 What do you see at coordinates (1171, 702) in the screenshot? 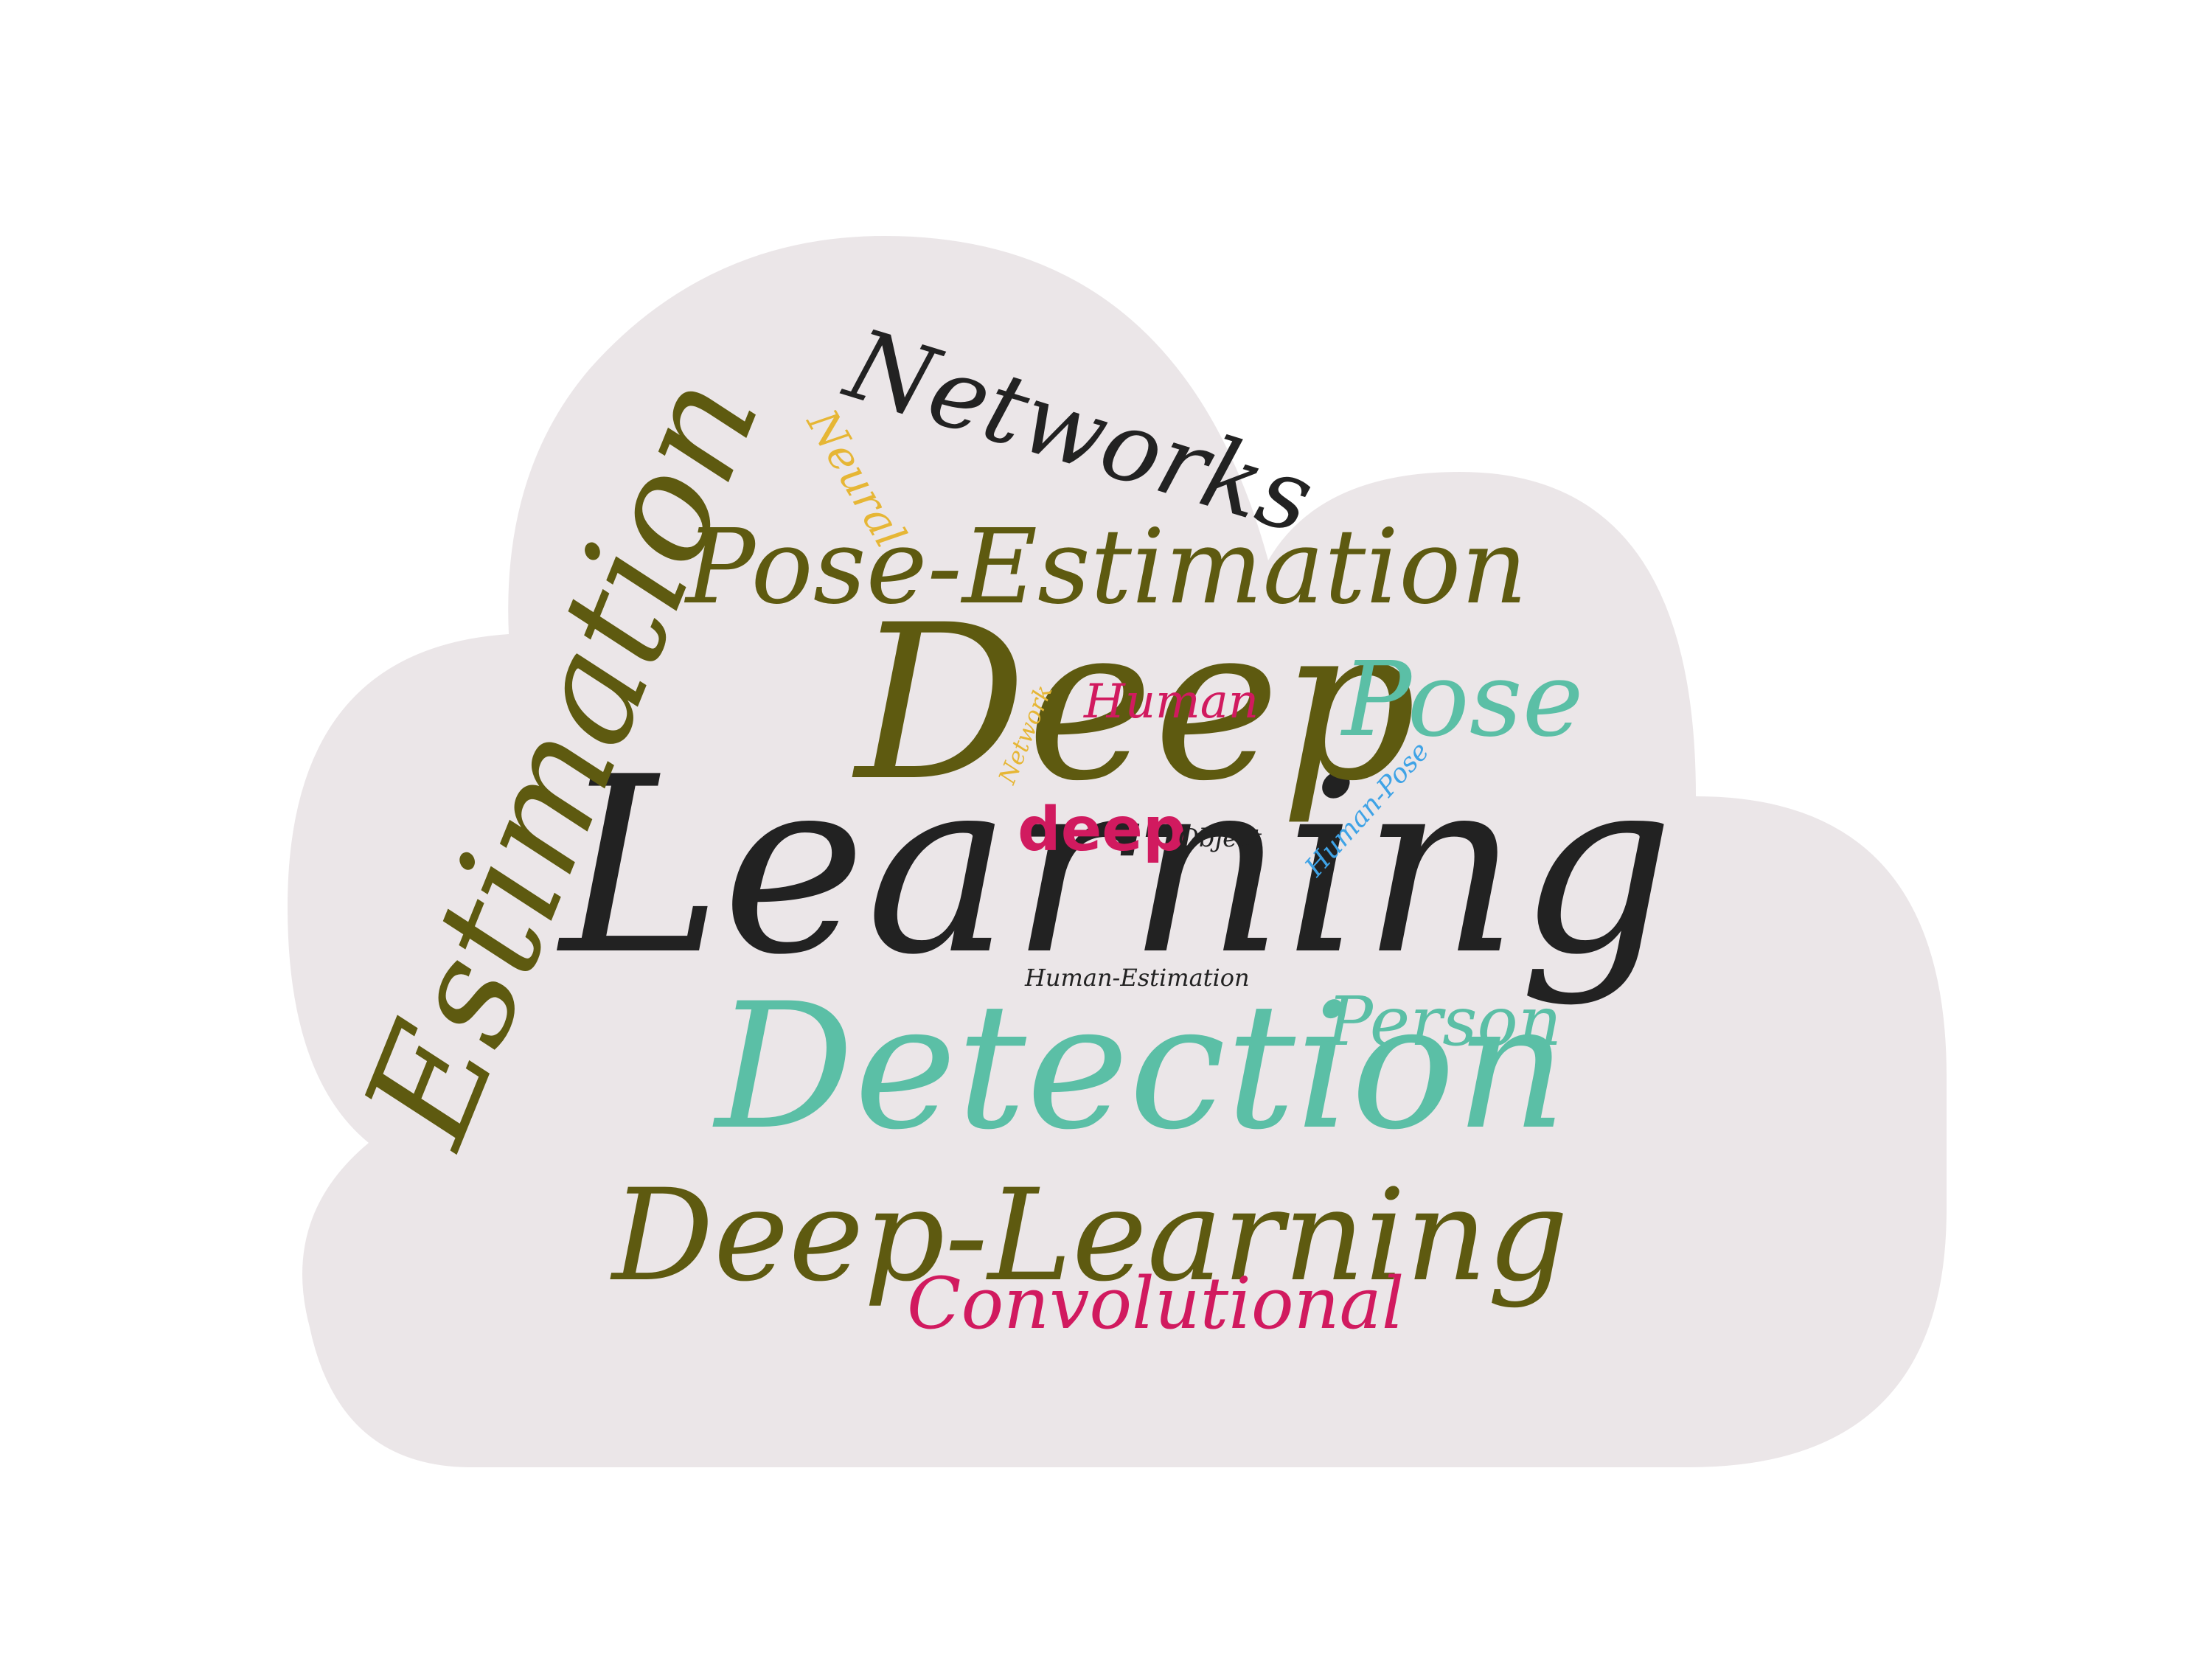
I see `word-human: Human` at bounding box center [1171, 702].